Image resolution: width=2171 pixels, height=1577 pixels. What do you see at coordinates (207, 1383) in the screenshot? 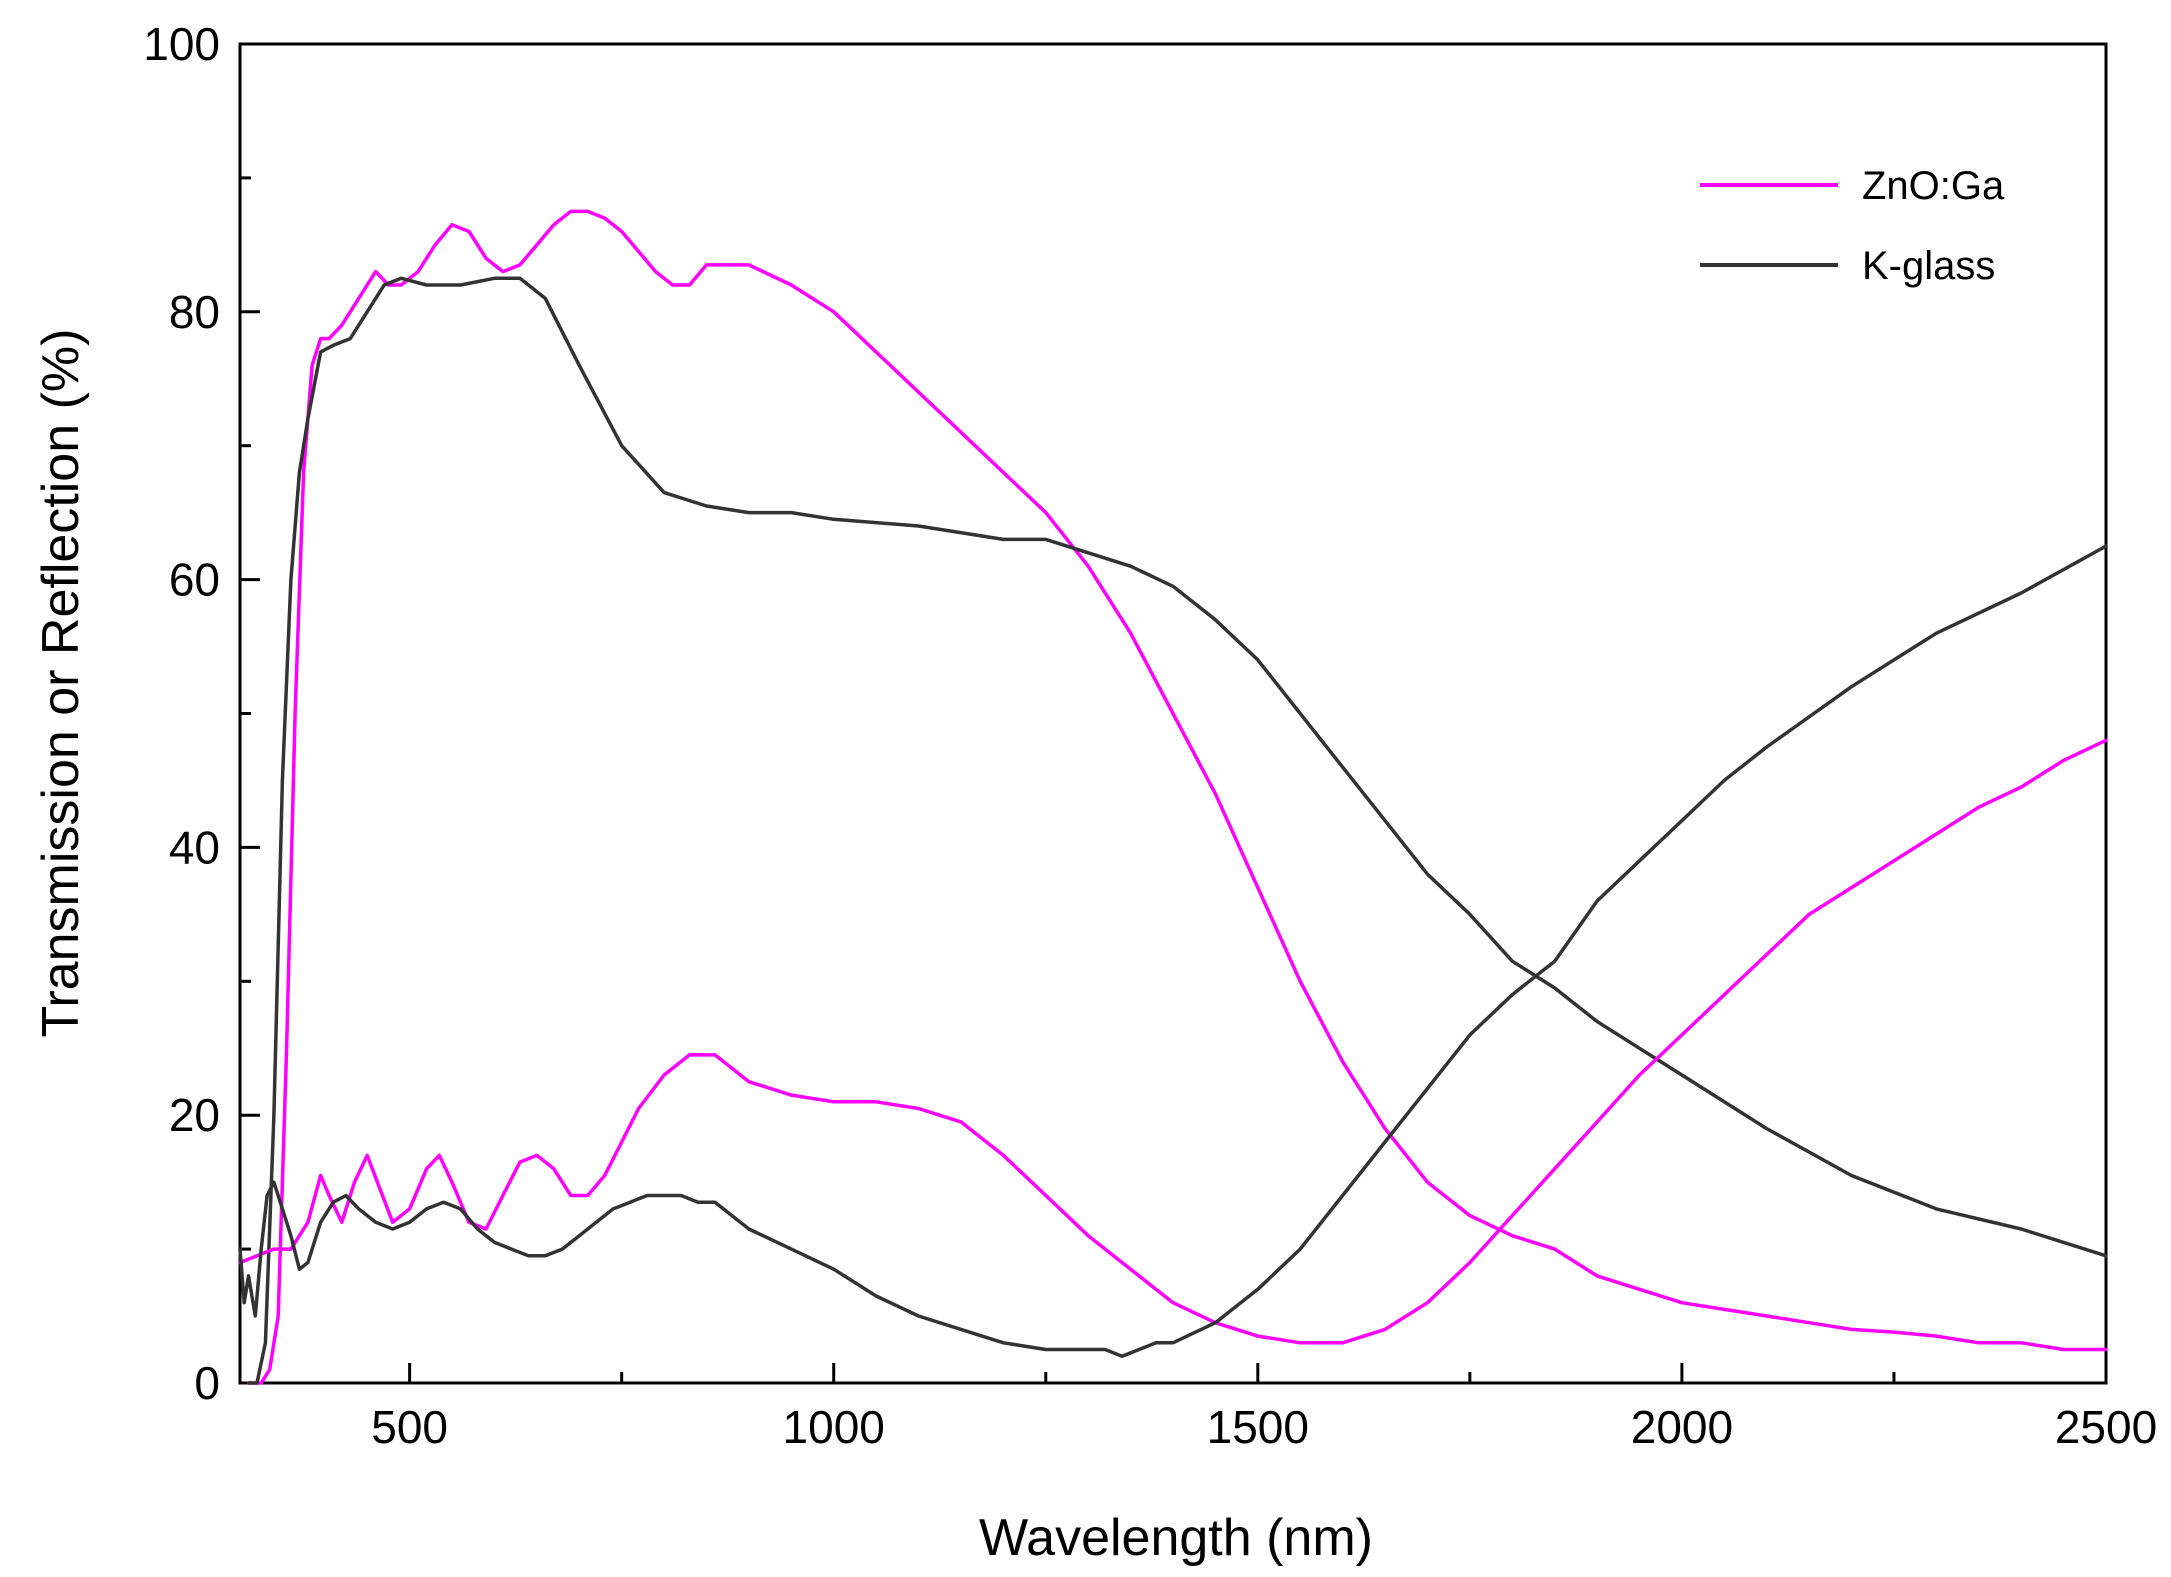
I see `y-tick-label: 0` at bounding box center [207, 1383].